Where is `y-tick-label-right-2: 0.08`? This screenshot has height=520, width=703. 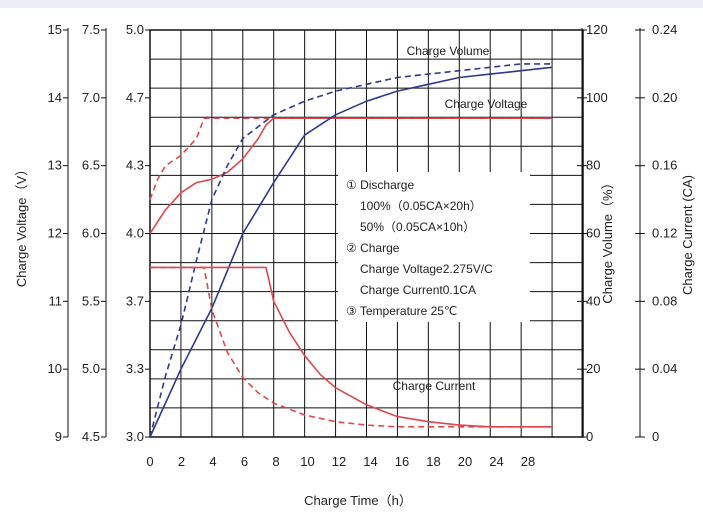 y-tick-label-right-2: 0.08 is located at coordinates (664, 300).